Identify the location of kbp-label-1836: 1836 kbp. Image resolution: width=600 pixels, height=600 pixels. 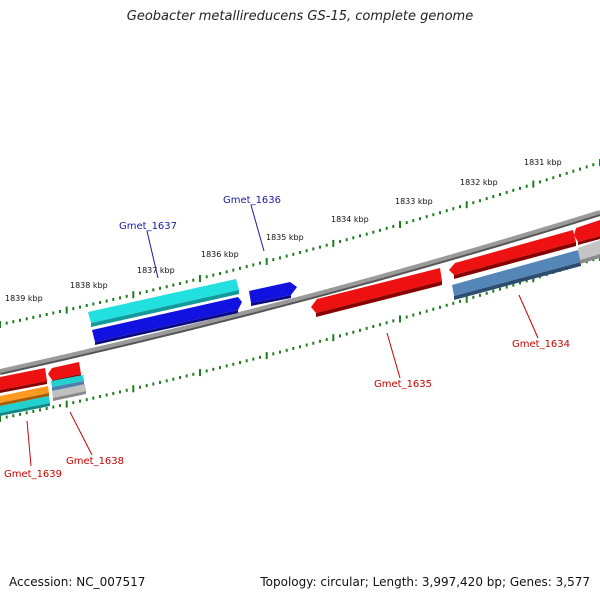
(220, 254).